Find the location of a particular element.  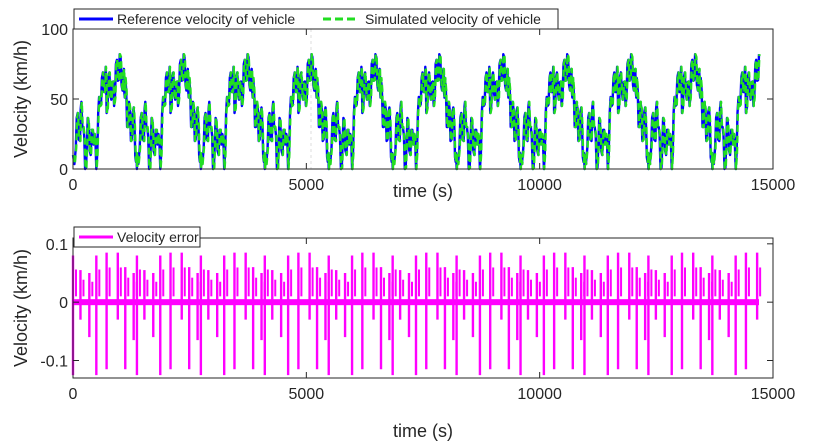

top-x-tick-label: 0 is located at coordinates (73, 185).